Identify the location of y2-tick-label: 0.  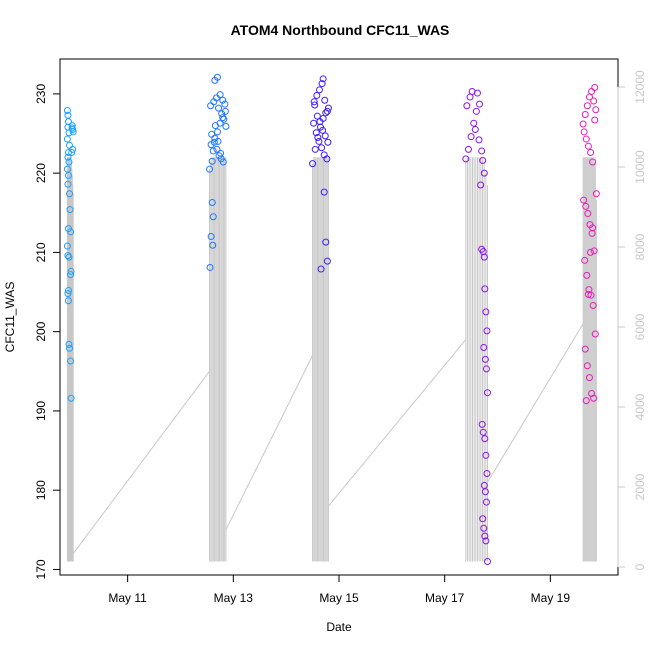
(640, 566).